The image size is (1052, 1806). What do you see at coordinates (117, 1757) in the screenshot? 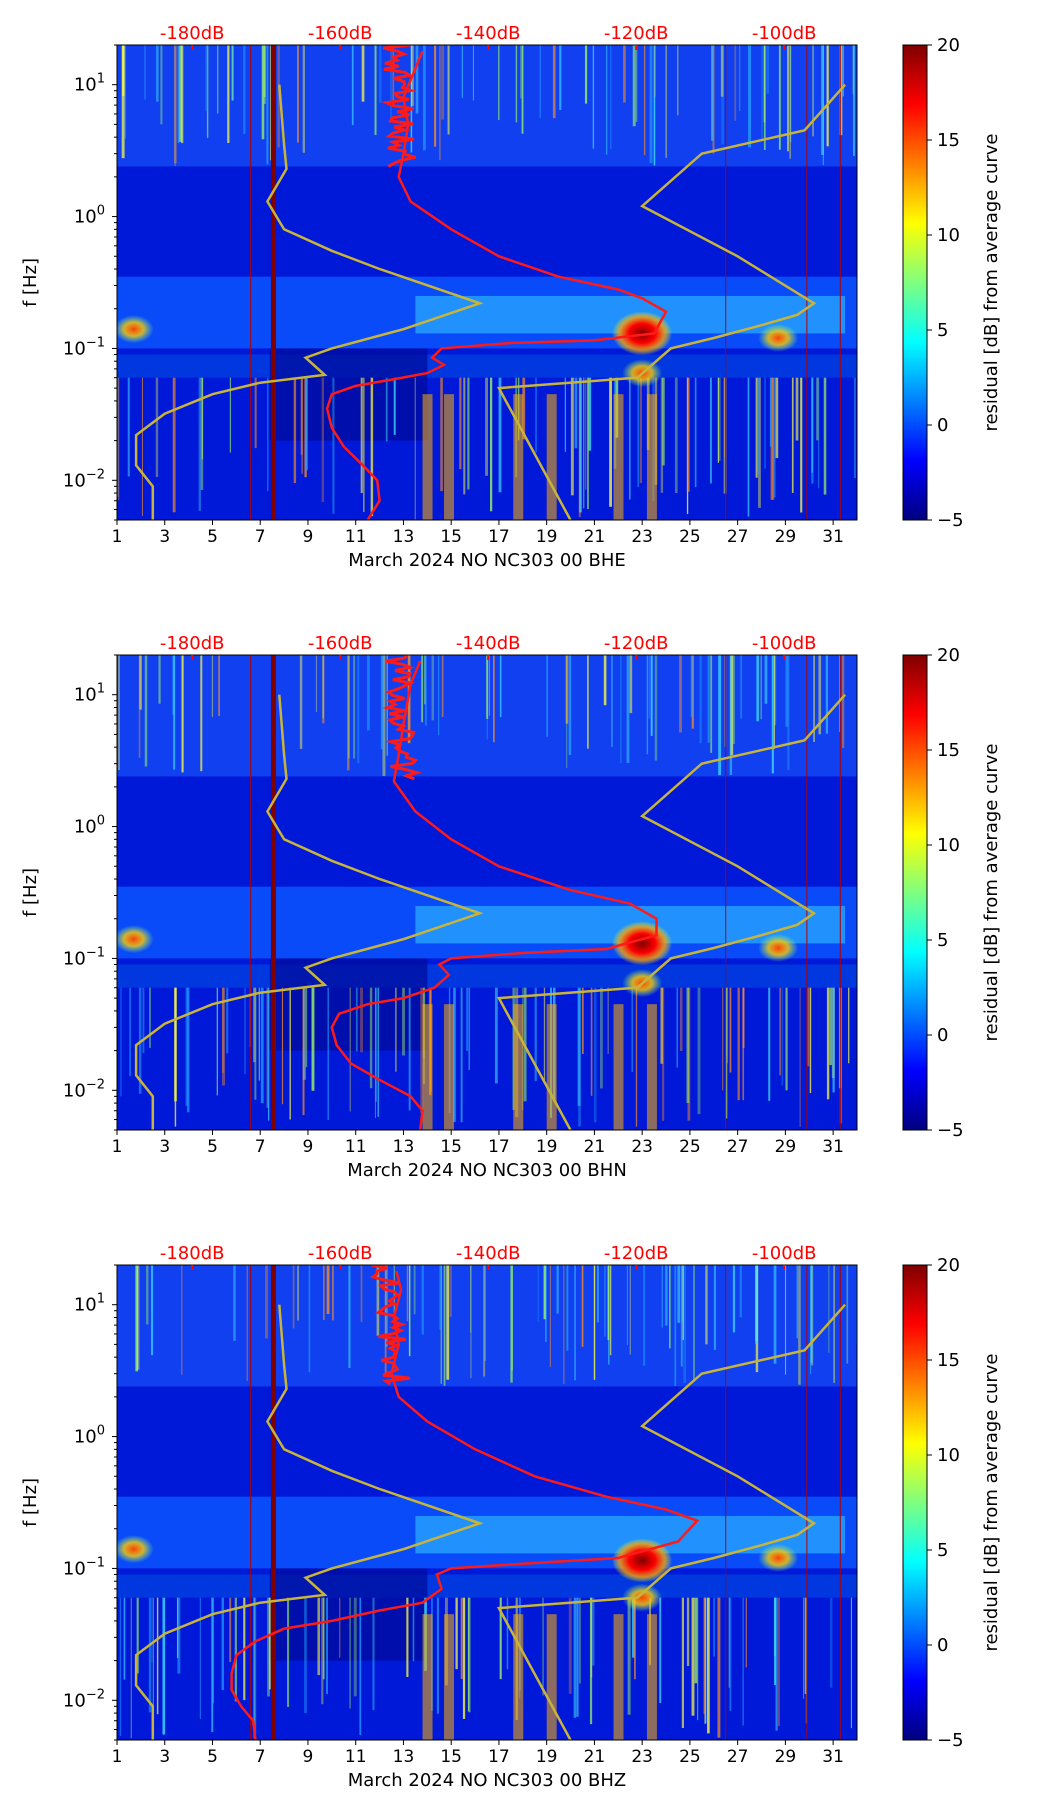
I see `x-tick-label: 1` at bounding box center [117, 1757].